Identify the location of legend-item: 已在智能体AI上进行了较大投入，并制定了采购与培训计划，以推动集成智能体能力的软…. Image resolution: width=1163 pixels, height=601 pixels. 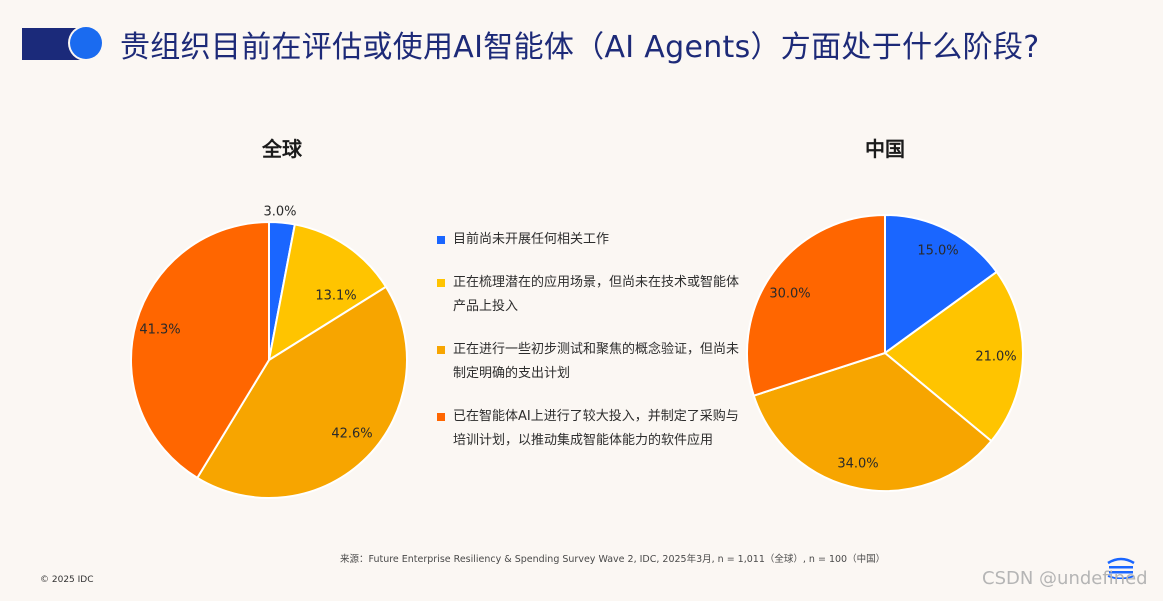
(592, 429).